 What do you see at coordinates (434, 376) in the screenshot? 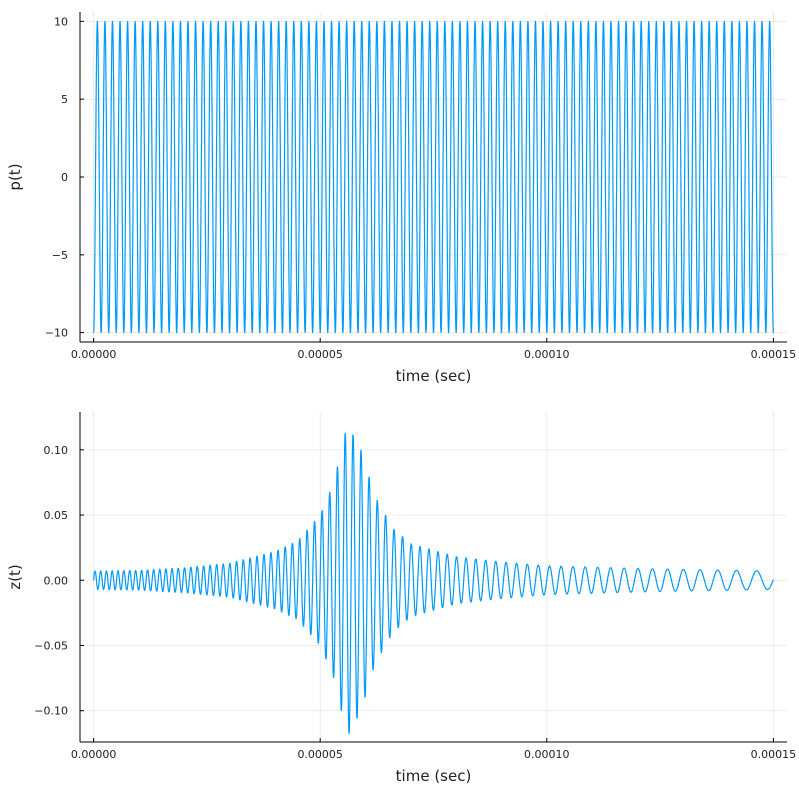
I see `p-x-axis-label: time (sec)` at bounding box center [434, 376].